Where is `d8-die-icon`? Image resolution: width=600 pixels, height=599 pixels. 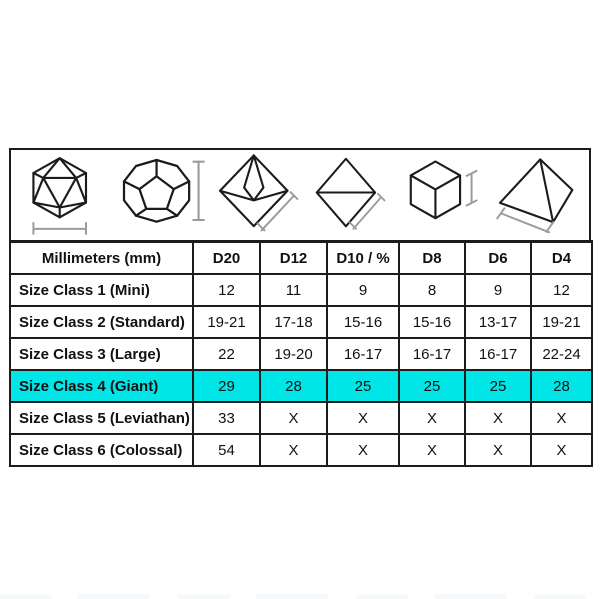 d8-die-icon is located at coordinates (350, 194).